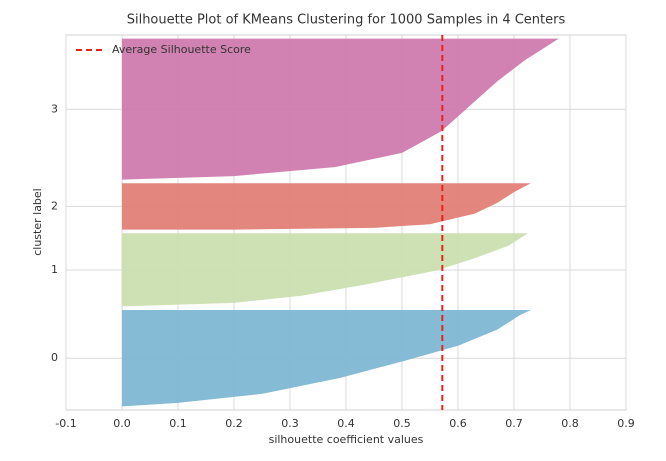 This screenshot has width=666, height=461. What do you see at coordinates (54, 205) in the screenshot?
I see `y-tick-label: 2` at bounding box center [54, 205].